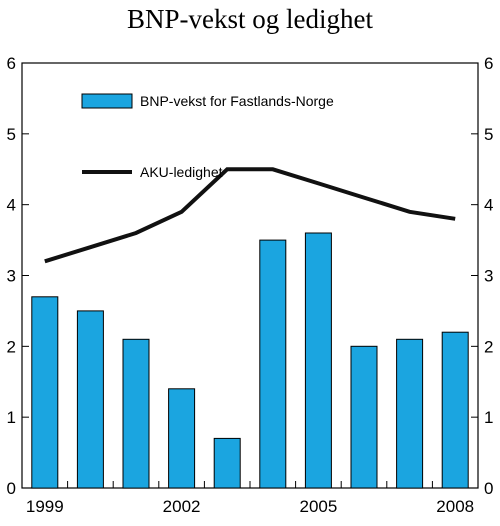  Describe the element at coordinates (273, 364) in the screenshot. I see `bar-2004` at that location.